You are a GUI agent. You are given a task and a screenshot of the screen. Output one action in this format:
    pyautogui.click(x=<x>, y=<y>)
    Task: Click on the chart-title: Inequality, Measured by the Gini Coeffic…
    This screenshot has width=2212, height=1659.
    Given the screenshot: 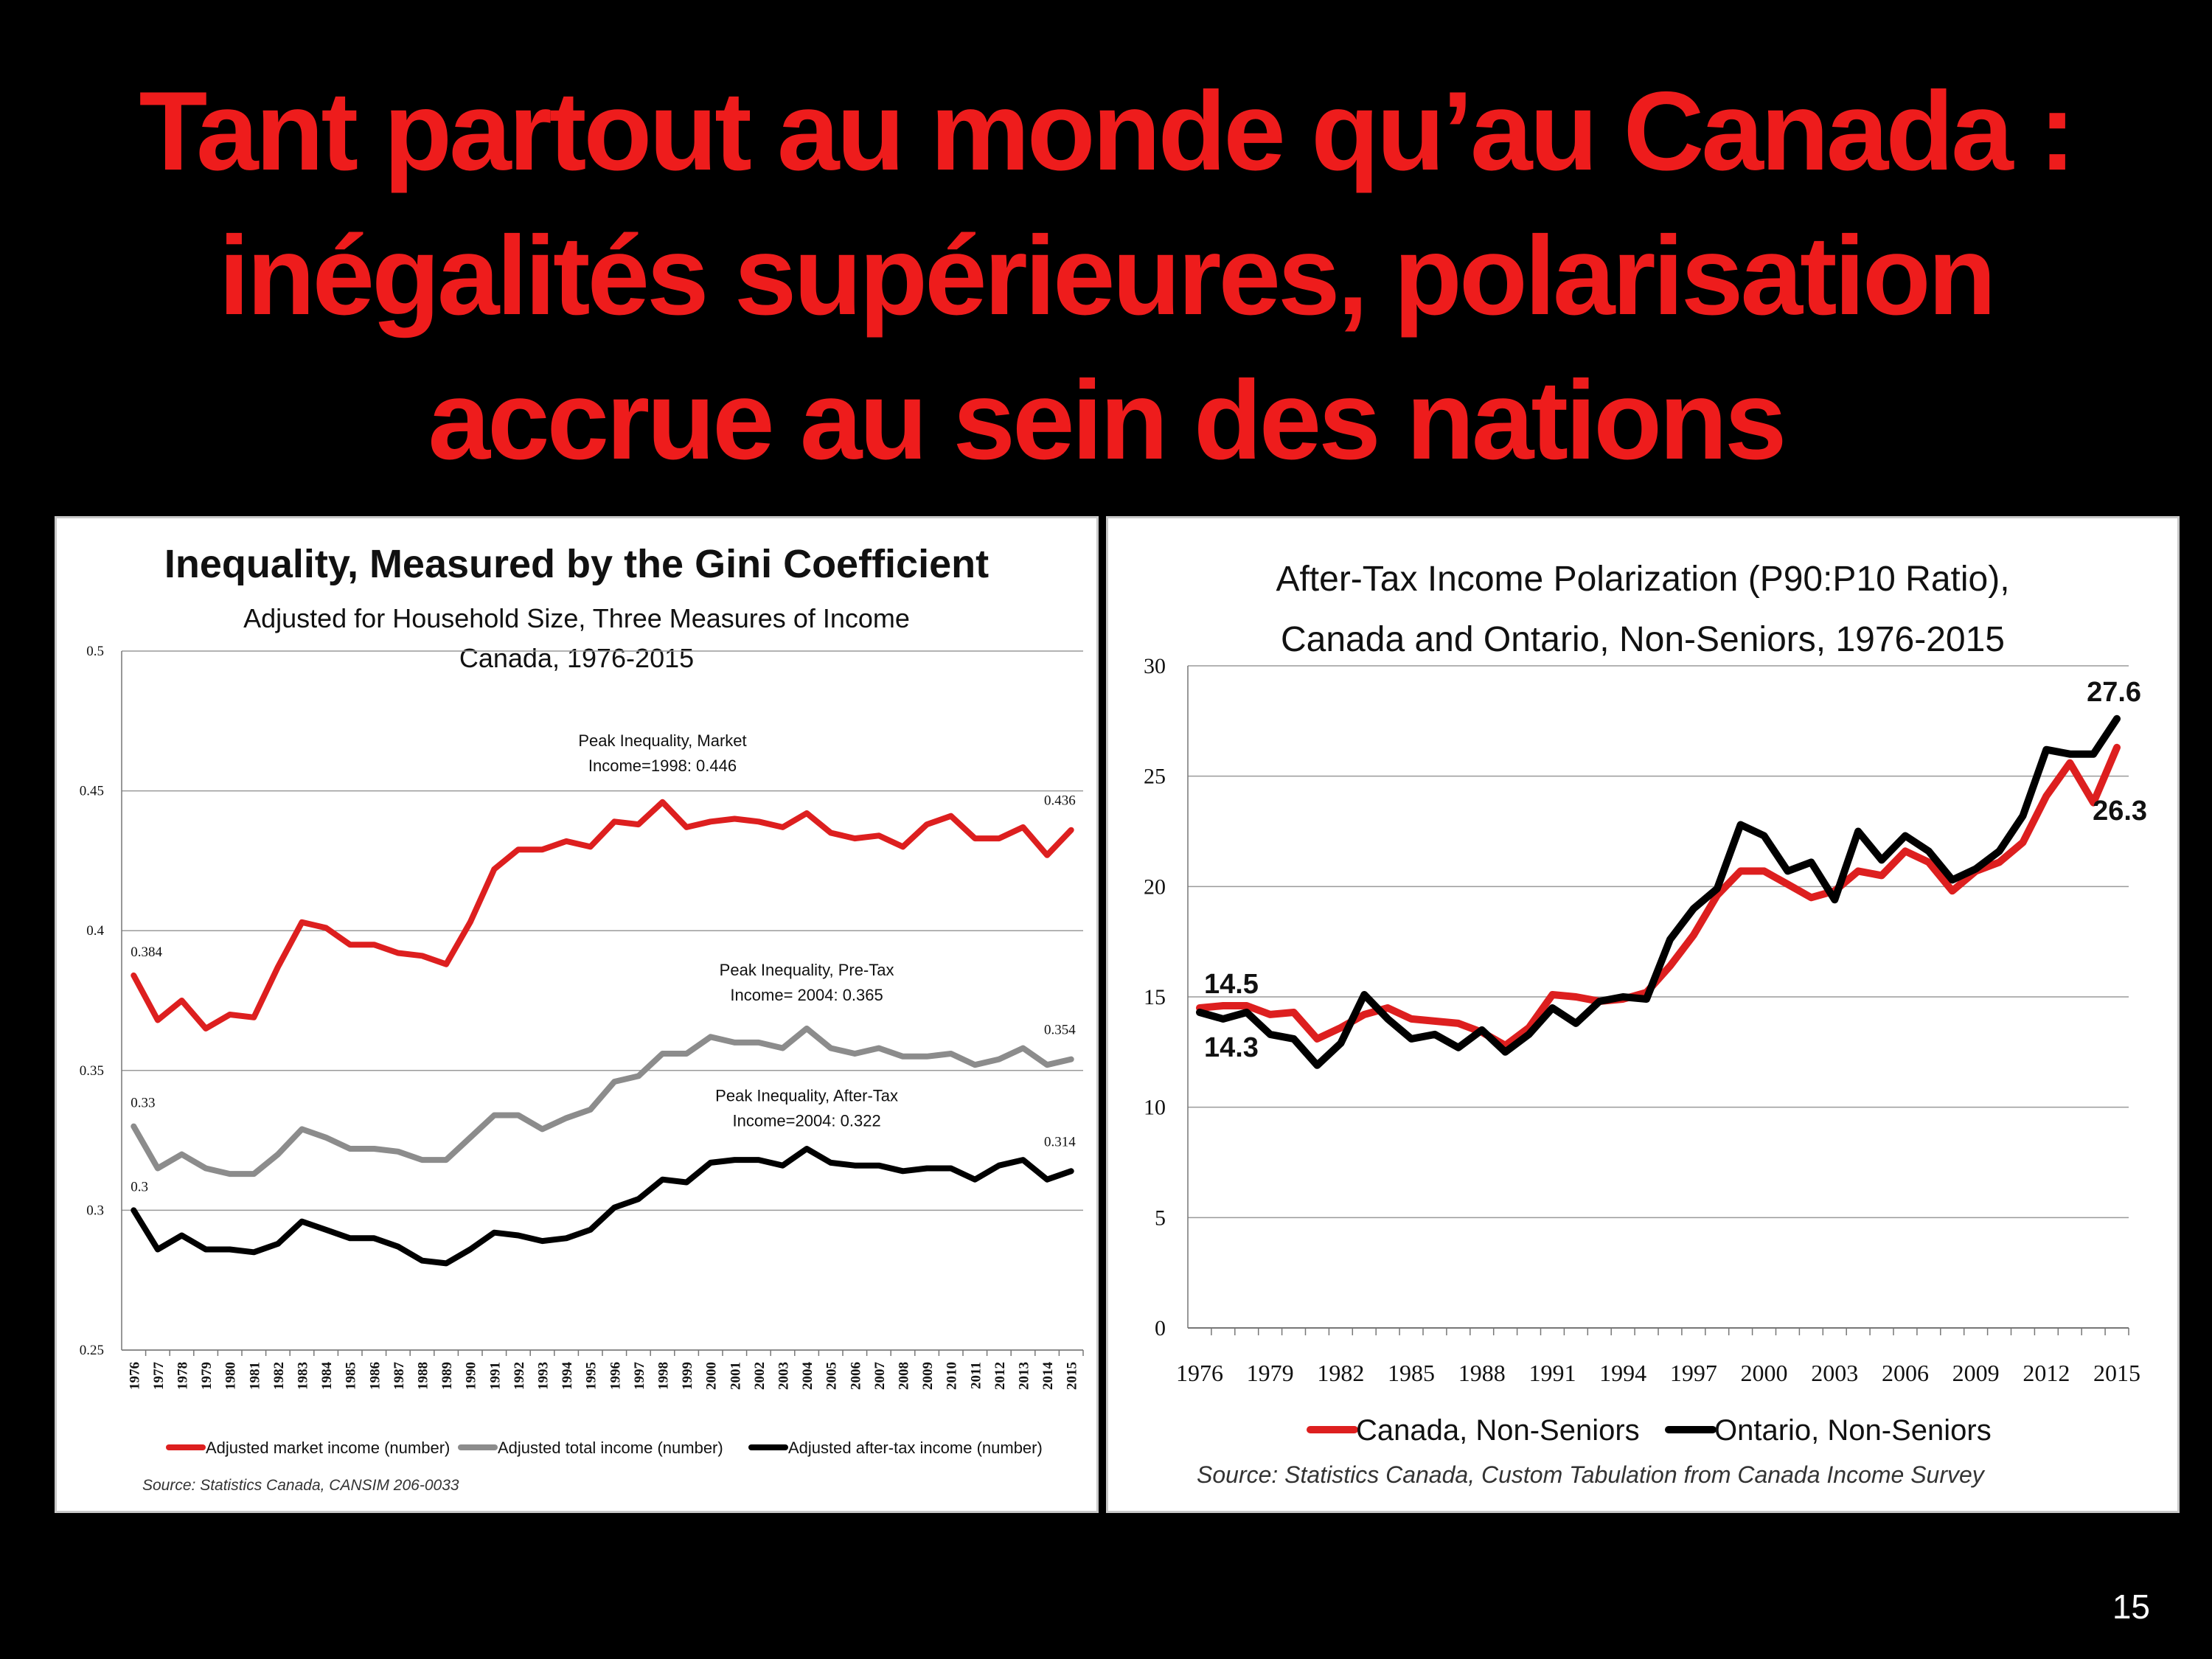 What is the action you would take?
    pyautogui.click(x=576, y=564)
    